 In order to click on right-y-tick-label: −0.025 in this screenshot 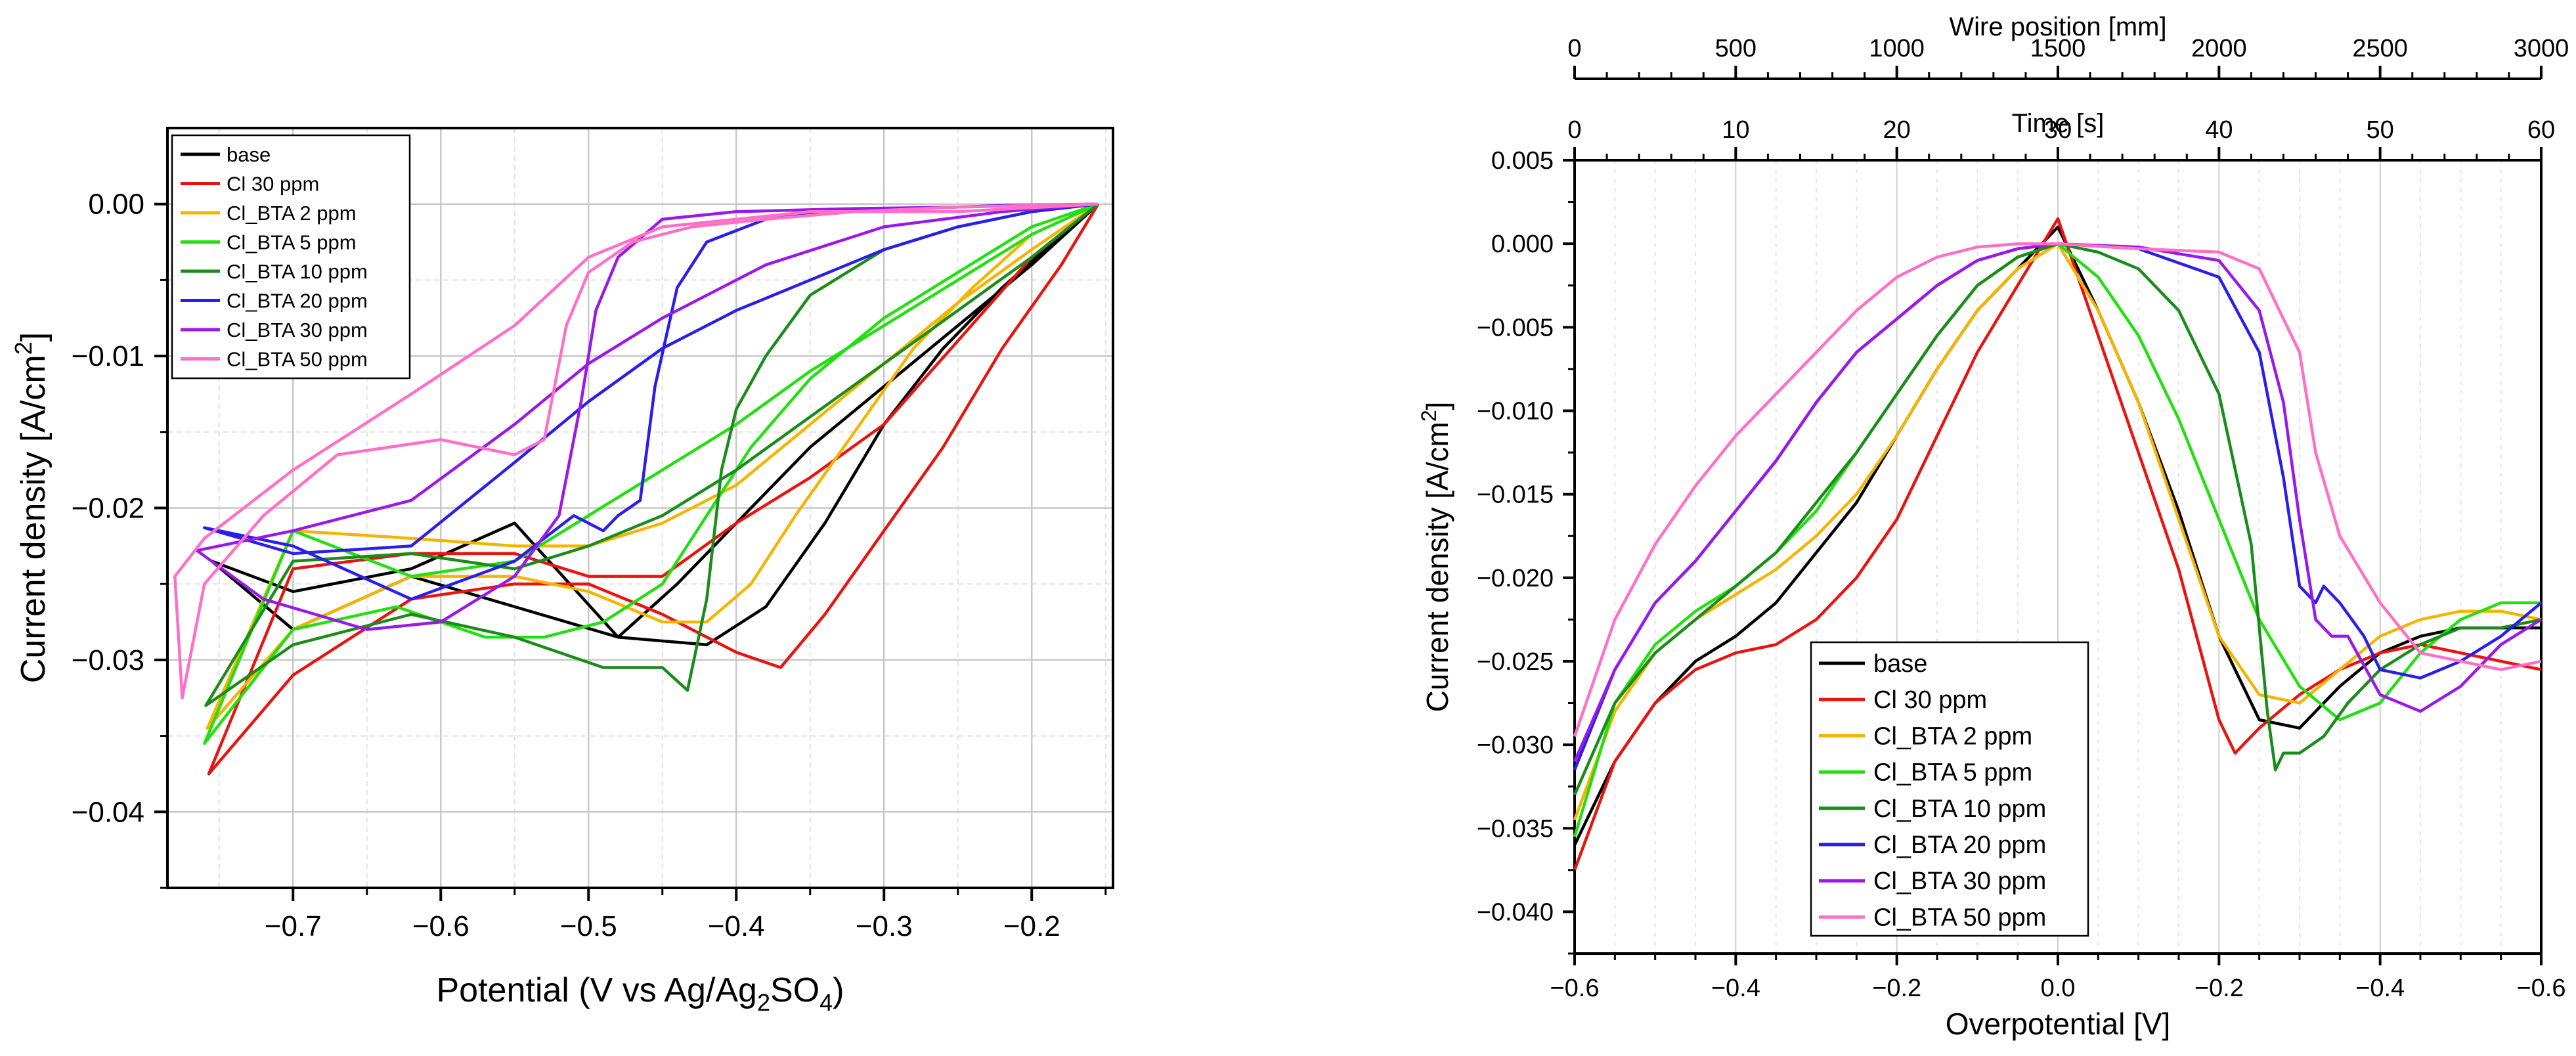, I will do `click(1516, 662)`.